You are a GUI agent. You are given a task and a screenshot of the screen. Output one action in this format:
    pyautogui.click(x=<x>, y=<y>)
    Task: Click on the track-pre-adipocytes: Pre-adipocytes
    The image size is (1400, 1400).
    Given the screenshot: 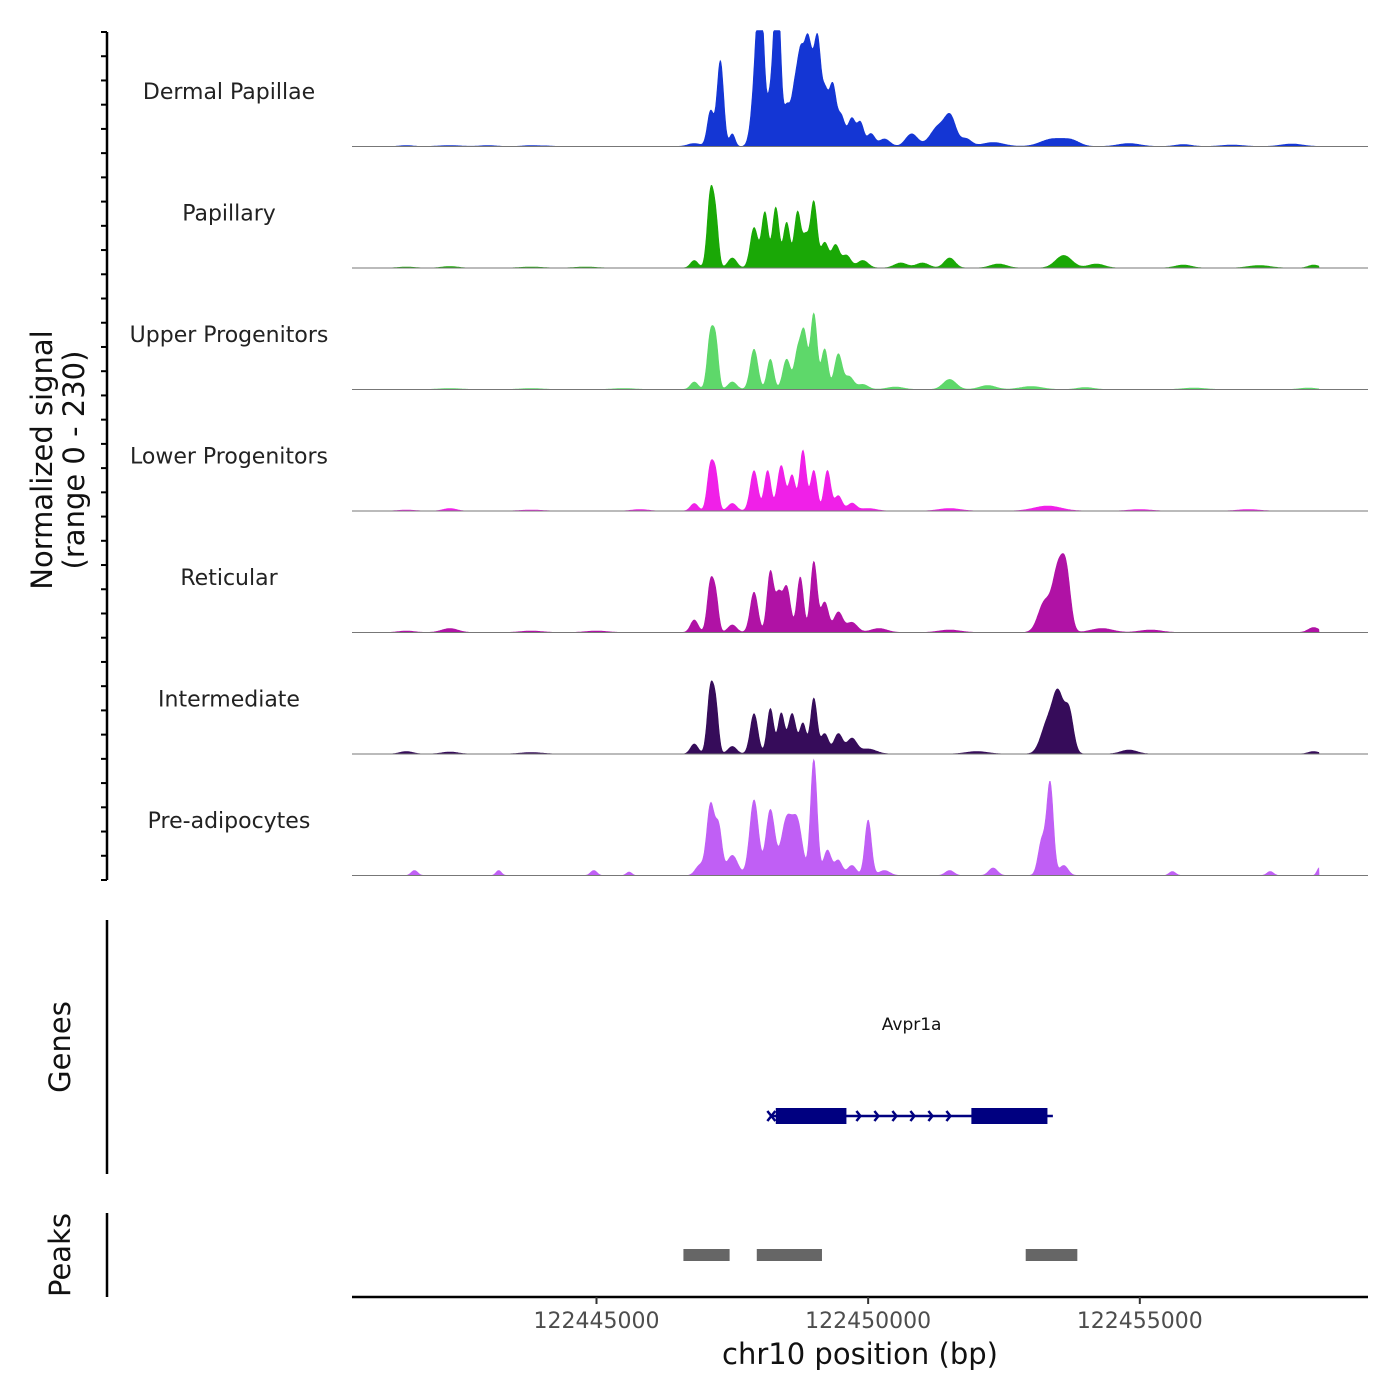 What is the action you would take?
    pyautogui.click(x=758, y=817)
    